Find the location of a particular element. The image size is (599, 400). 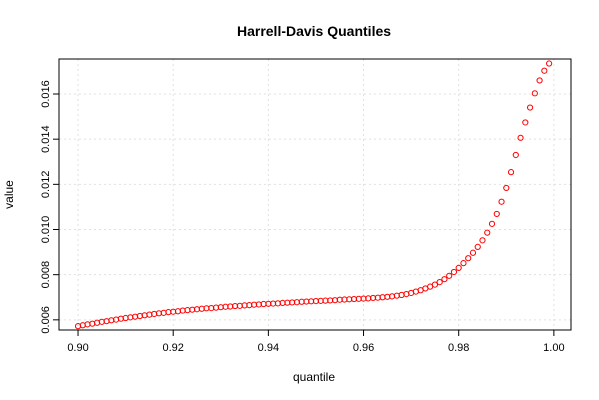

y-tick-label: 0.008 is located at coordinates (46, 275).